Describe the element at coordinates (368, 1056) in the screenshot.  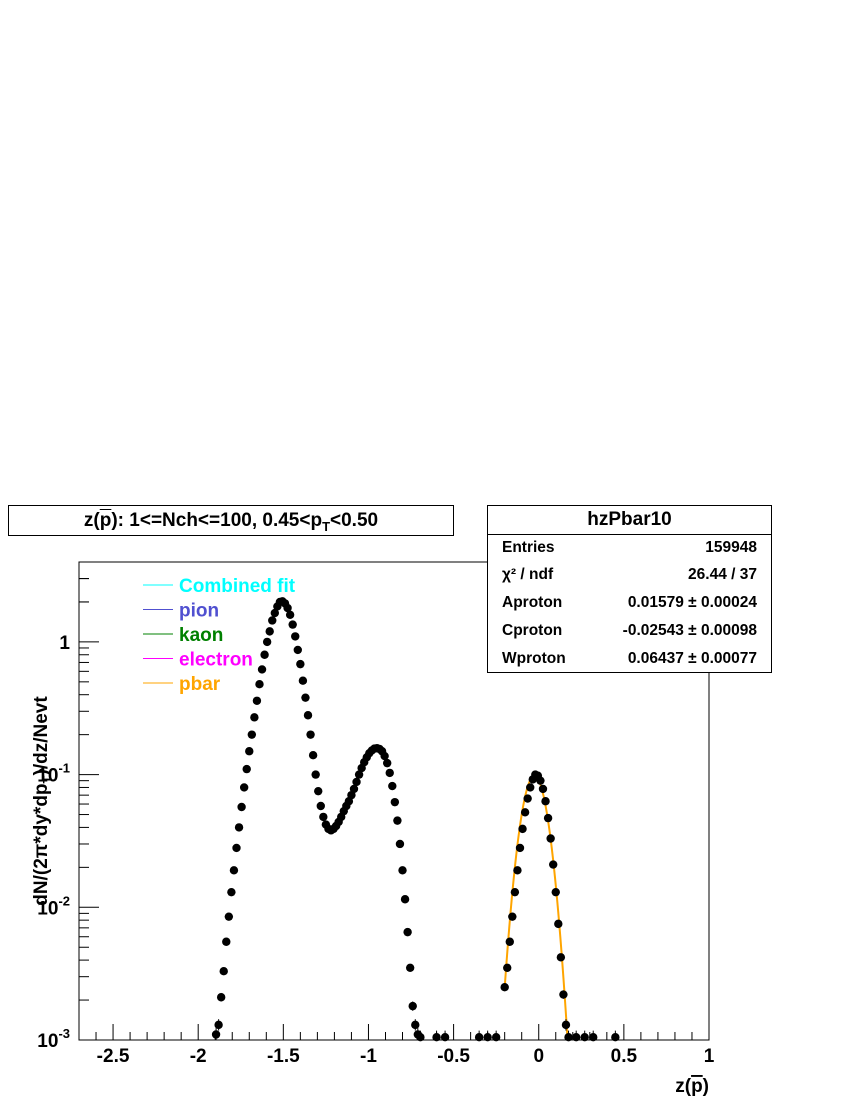
I see `x-tick-label: -1` at that location.